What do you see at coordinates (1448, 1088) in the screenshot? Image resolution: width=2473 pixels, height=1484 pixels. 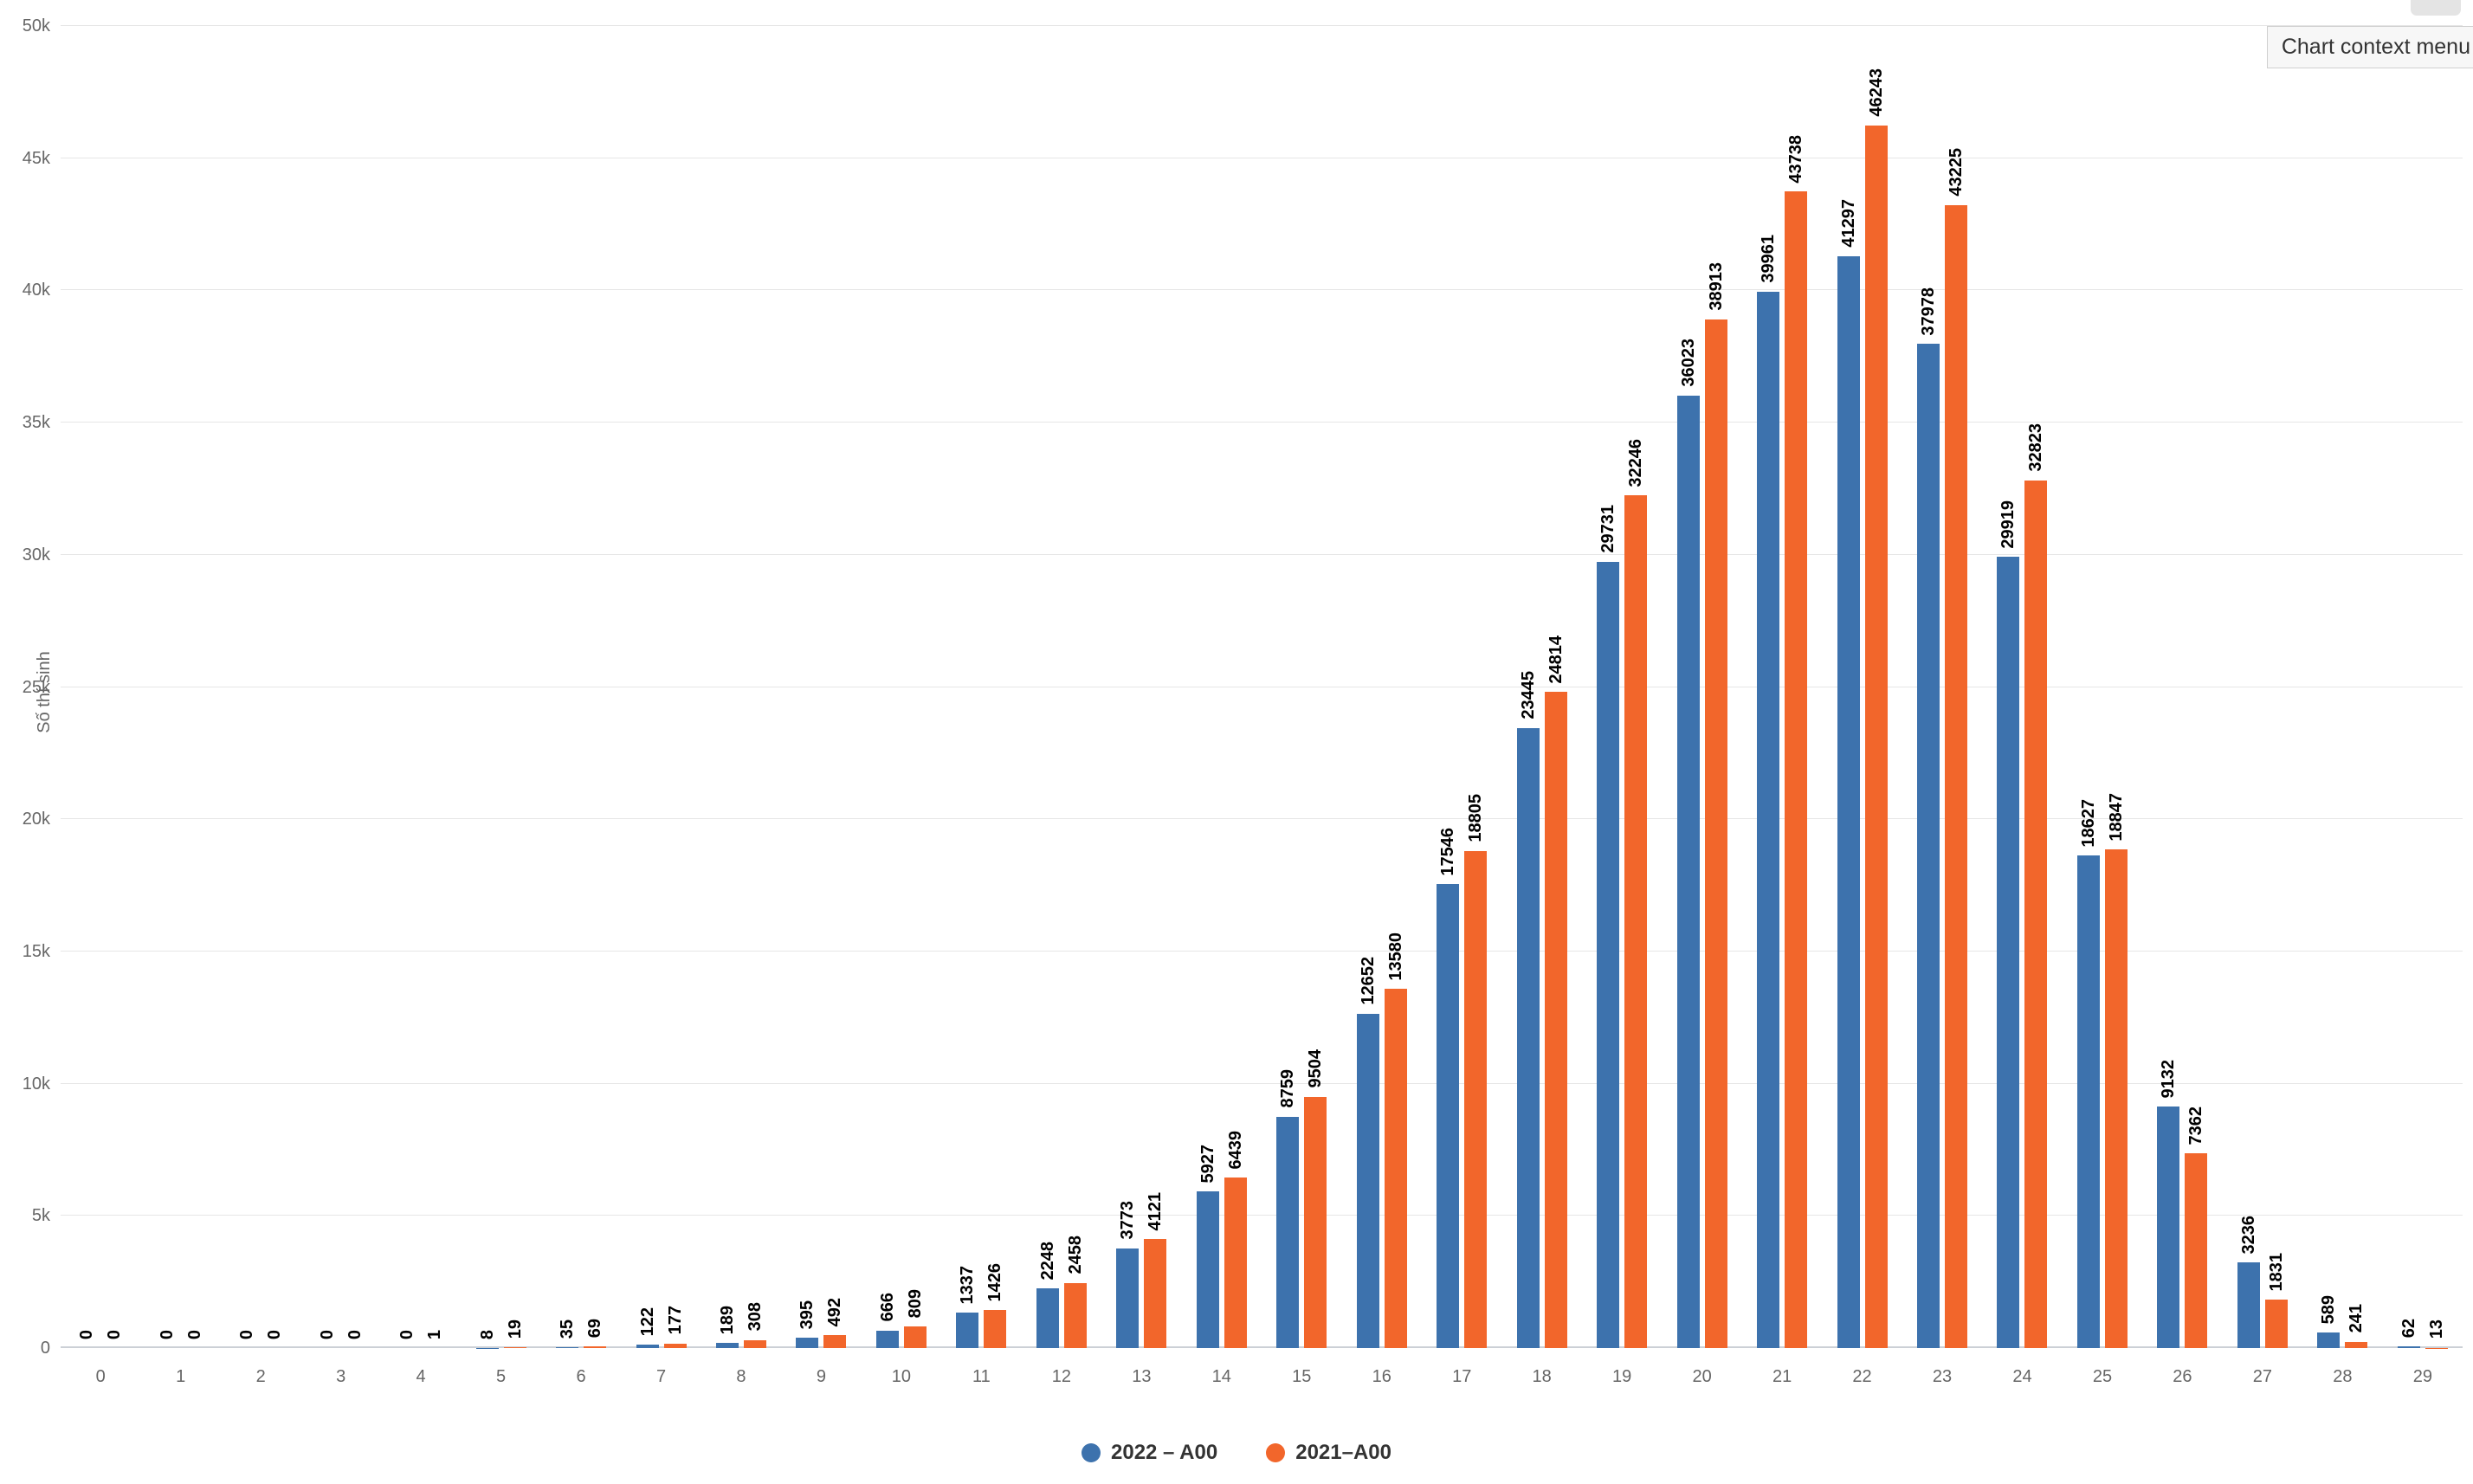 I see `bar-2022-a00-x17: 17546` at bounding box center [1448, 1088].